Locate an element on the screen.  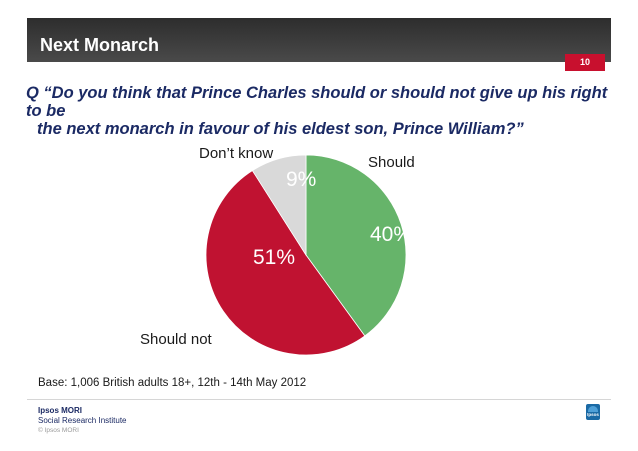
org-name: Ipsos MORI is located at coordinates (60, 410).